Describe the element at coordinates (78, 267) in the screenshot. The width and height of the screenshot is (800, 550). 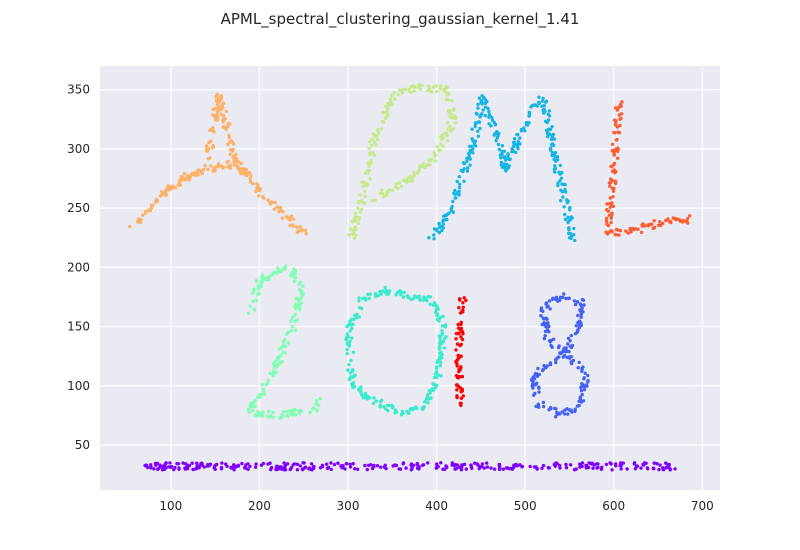
I see `y-tick-label: 200` at that location.